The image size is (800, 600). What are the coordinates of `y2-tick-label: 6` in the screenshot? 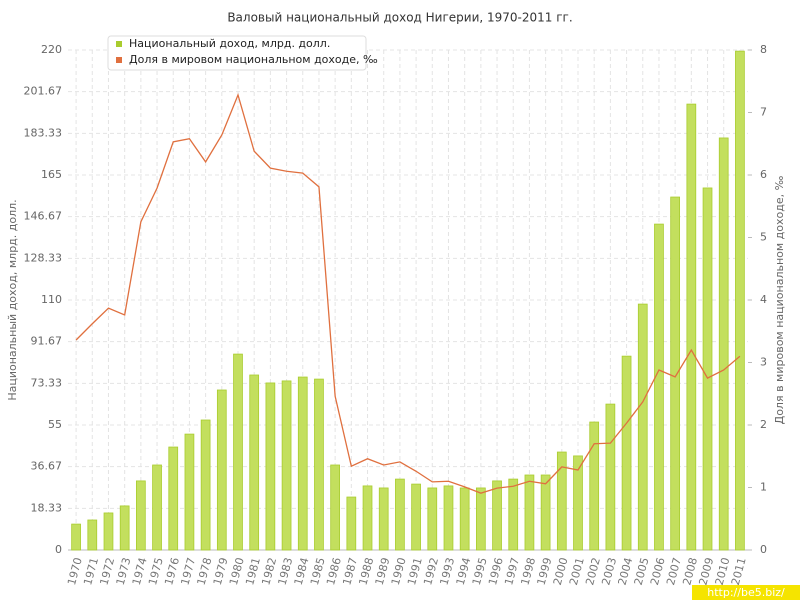 It's located at (763, 174).